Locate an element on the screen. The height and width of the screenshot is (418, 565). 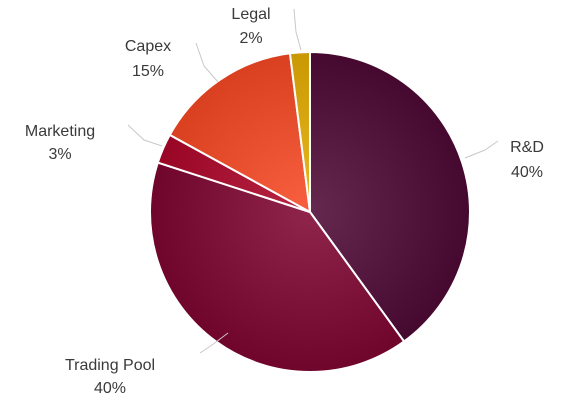
leader-line-capex is located at coordinates (207, 62).